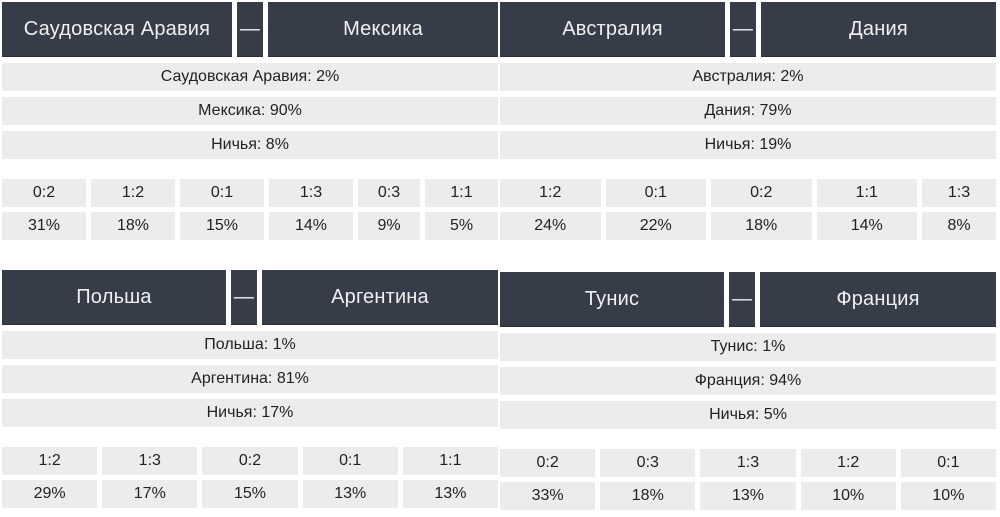  What do you see at coordinates (114, 297) in the screenshot?
I see `team-home-label: Польша` at bounding box center [114, 297].